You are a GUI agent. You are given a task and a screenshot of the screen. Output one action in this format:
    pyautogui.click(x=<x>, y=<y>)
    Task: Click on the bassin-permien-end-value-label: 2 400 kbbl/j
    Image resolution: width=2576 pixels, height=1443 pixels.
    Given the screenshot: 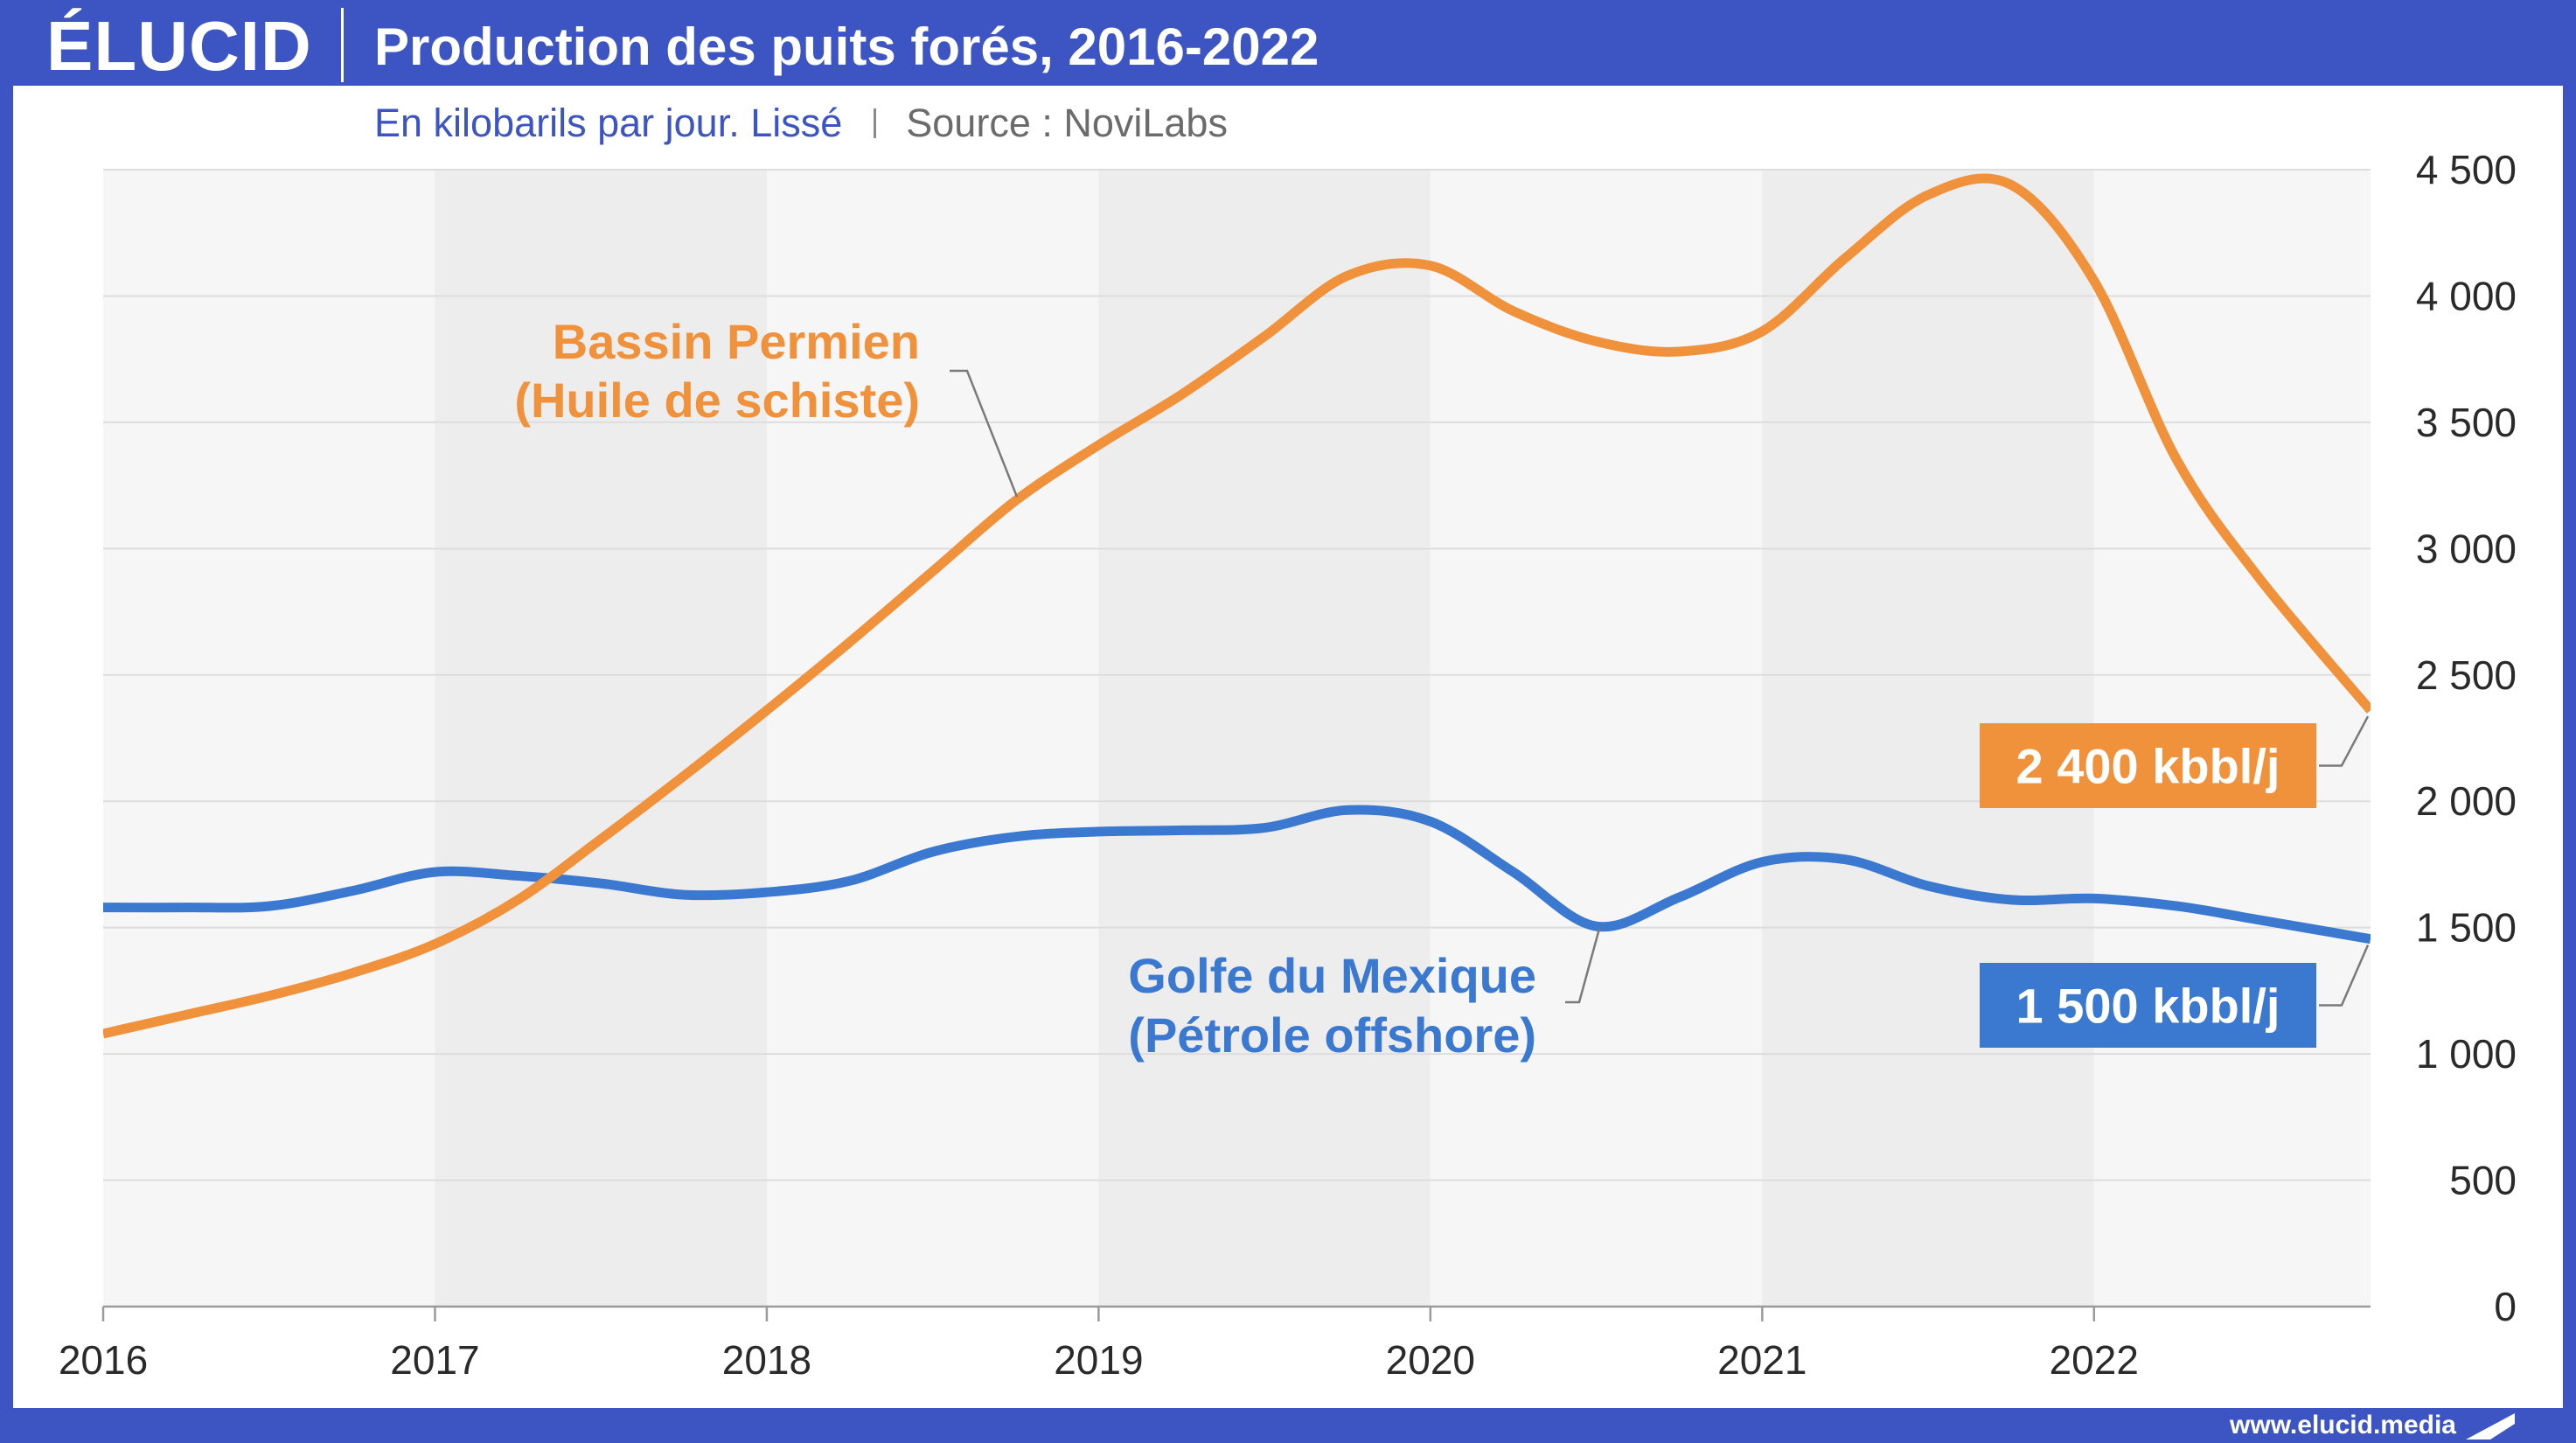 What is the action you would take?
    pyautogui.click(x=2148, y=766)
    